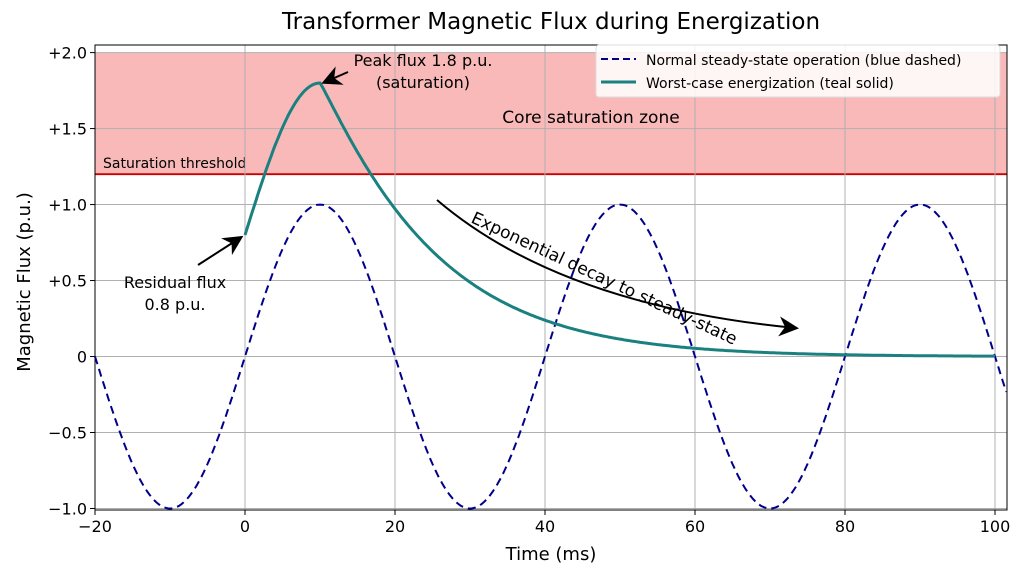 Image resolution: width=1024 pixels, height=576 pixels. I want to click on y-tick-label: 0, so click(82, 357).